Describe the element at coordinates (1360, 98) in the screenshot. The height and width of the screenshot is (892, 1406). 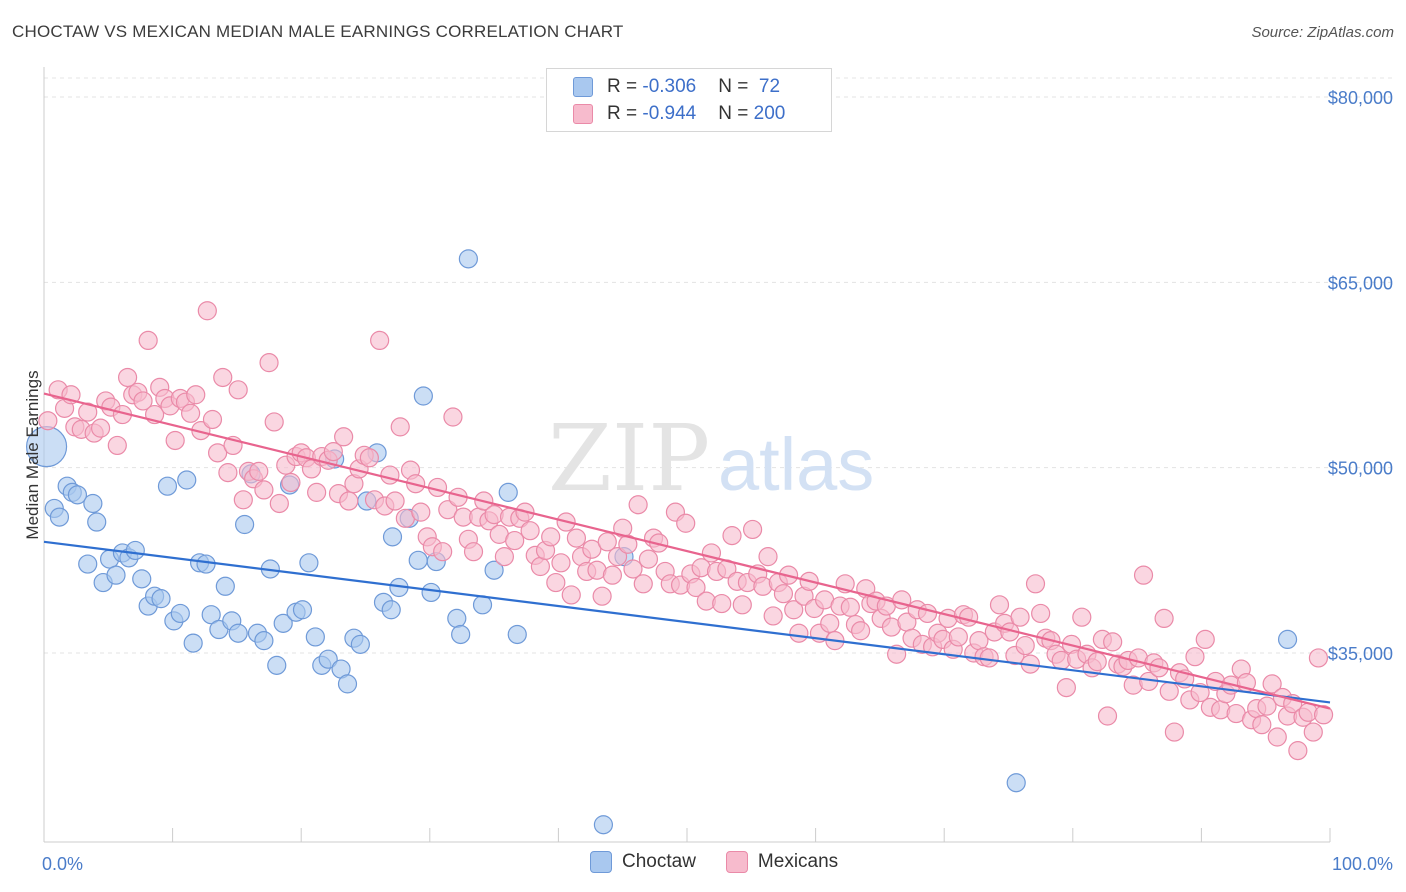
I see `y-tick-label: $80,000` at that location.